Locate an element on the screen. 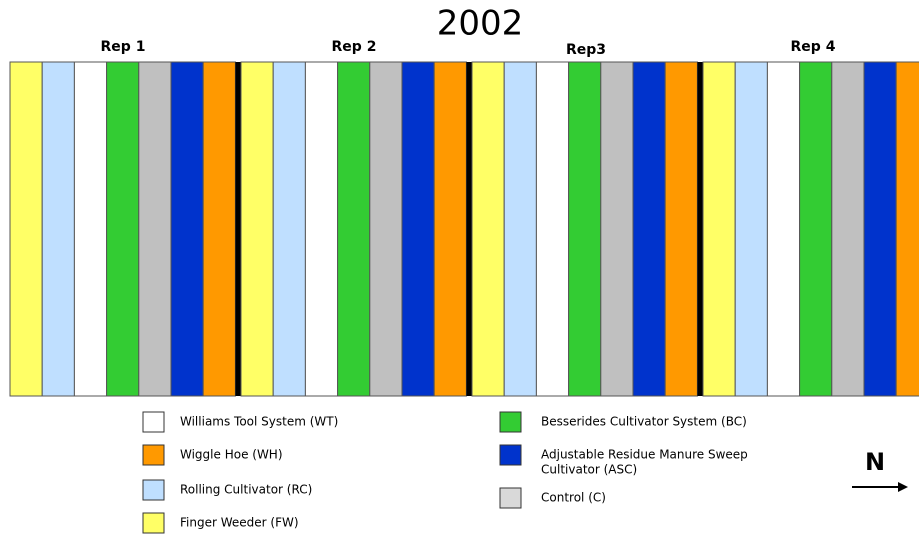  legend-label: Cultivator (ASC) is located at coordinates (589, 470).